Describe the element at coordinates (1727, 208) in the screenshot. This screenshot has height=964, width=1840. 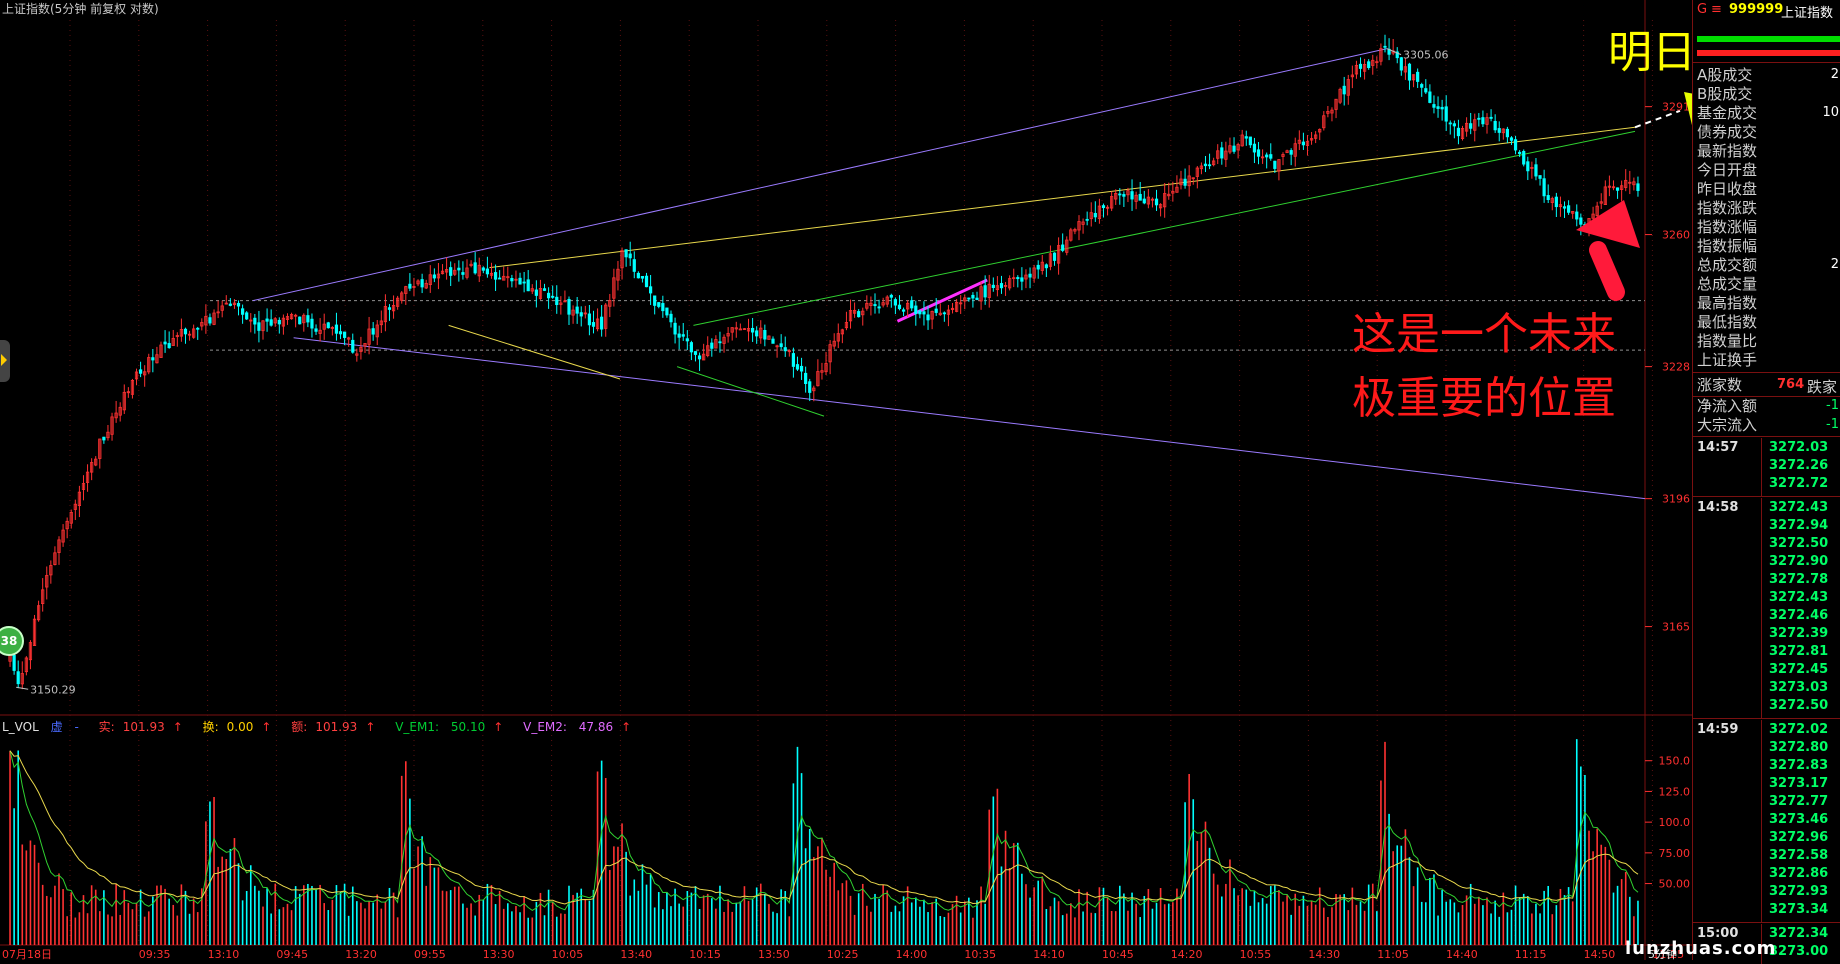
I see `panel-stat-label: 指数涨跌` at that location.